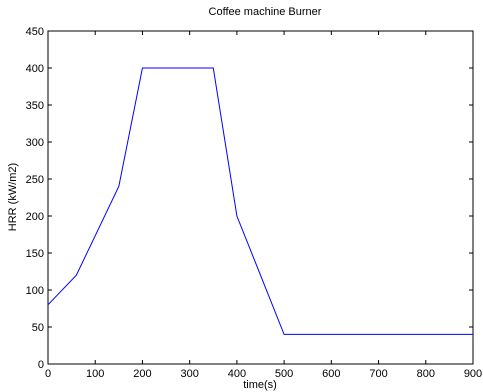 This screenshot has height=392, width=483. Describe the element at coordinates (48, 374) in the screenshot. I see `x-tick-label: 0` at that location.